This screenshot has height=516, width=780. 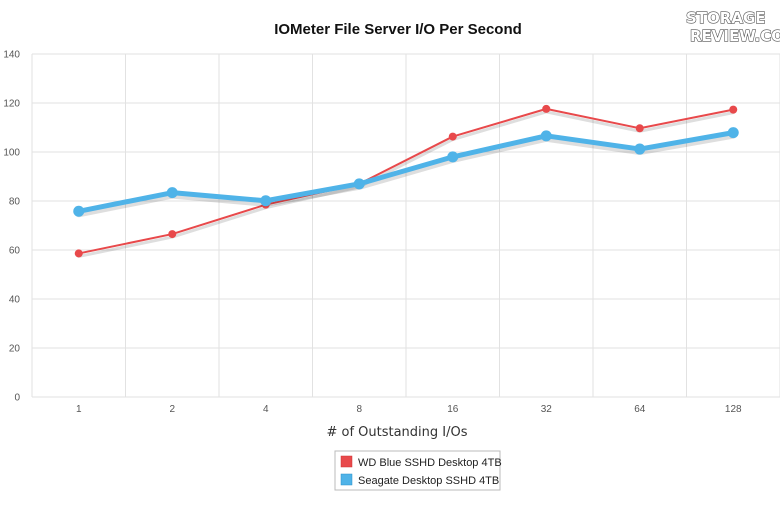 I want to click on logo-line-1: STORAGE, so click(x=726, y=18).